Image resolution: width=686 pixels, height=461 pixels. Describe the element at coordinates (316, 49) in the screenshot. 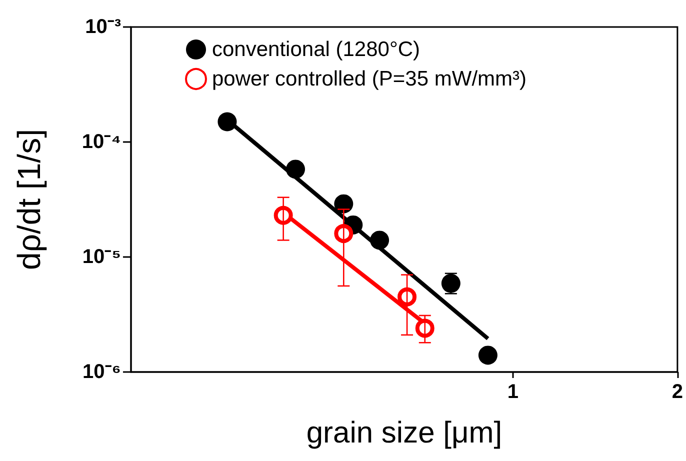

I see `legend-label: conventional (1280°C)` at that location.